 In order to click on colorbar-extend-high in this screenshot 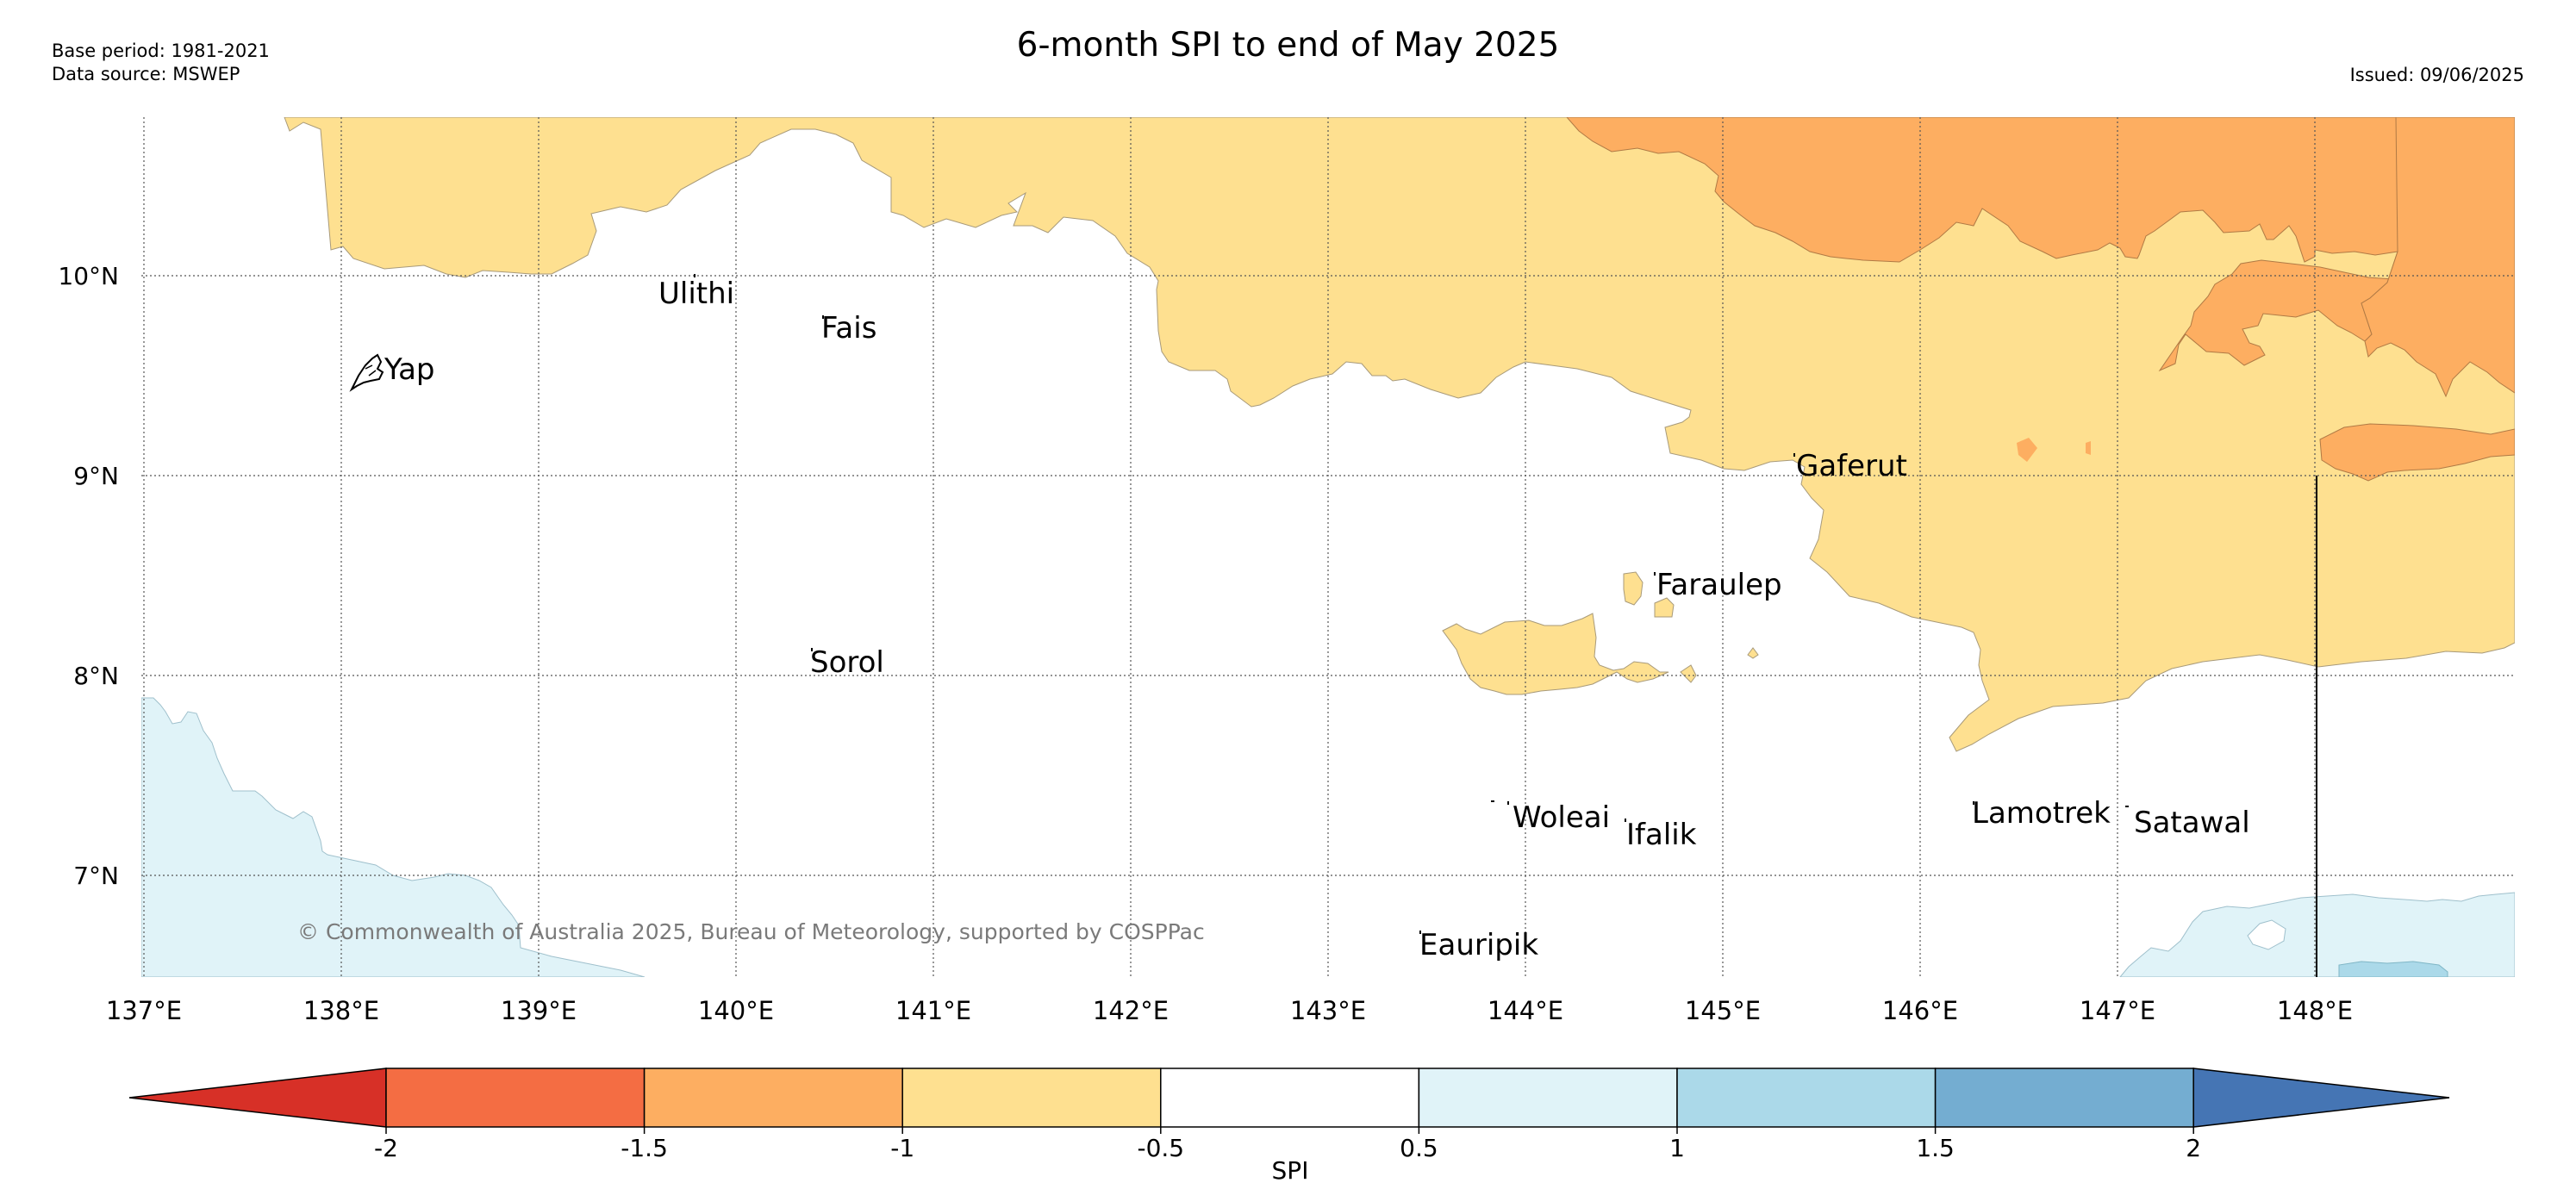, I will do `click(2321, 1098)`.